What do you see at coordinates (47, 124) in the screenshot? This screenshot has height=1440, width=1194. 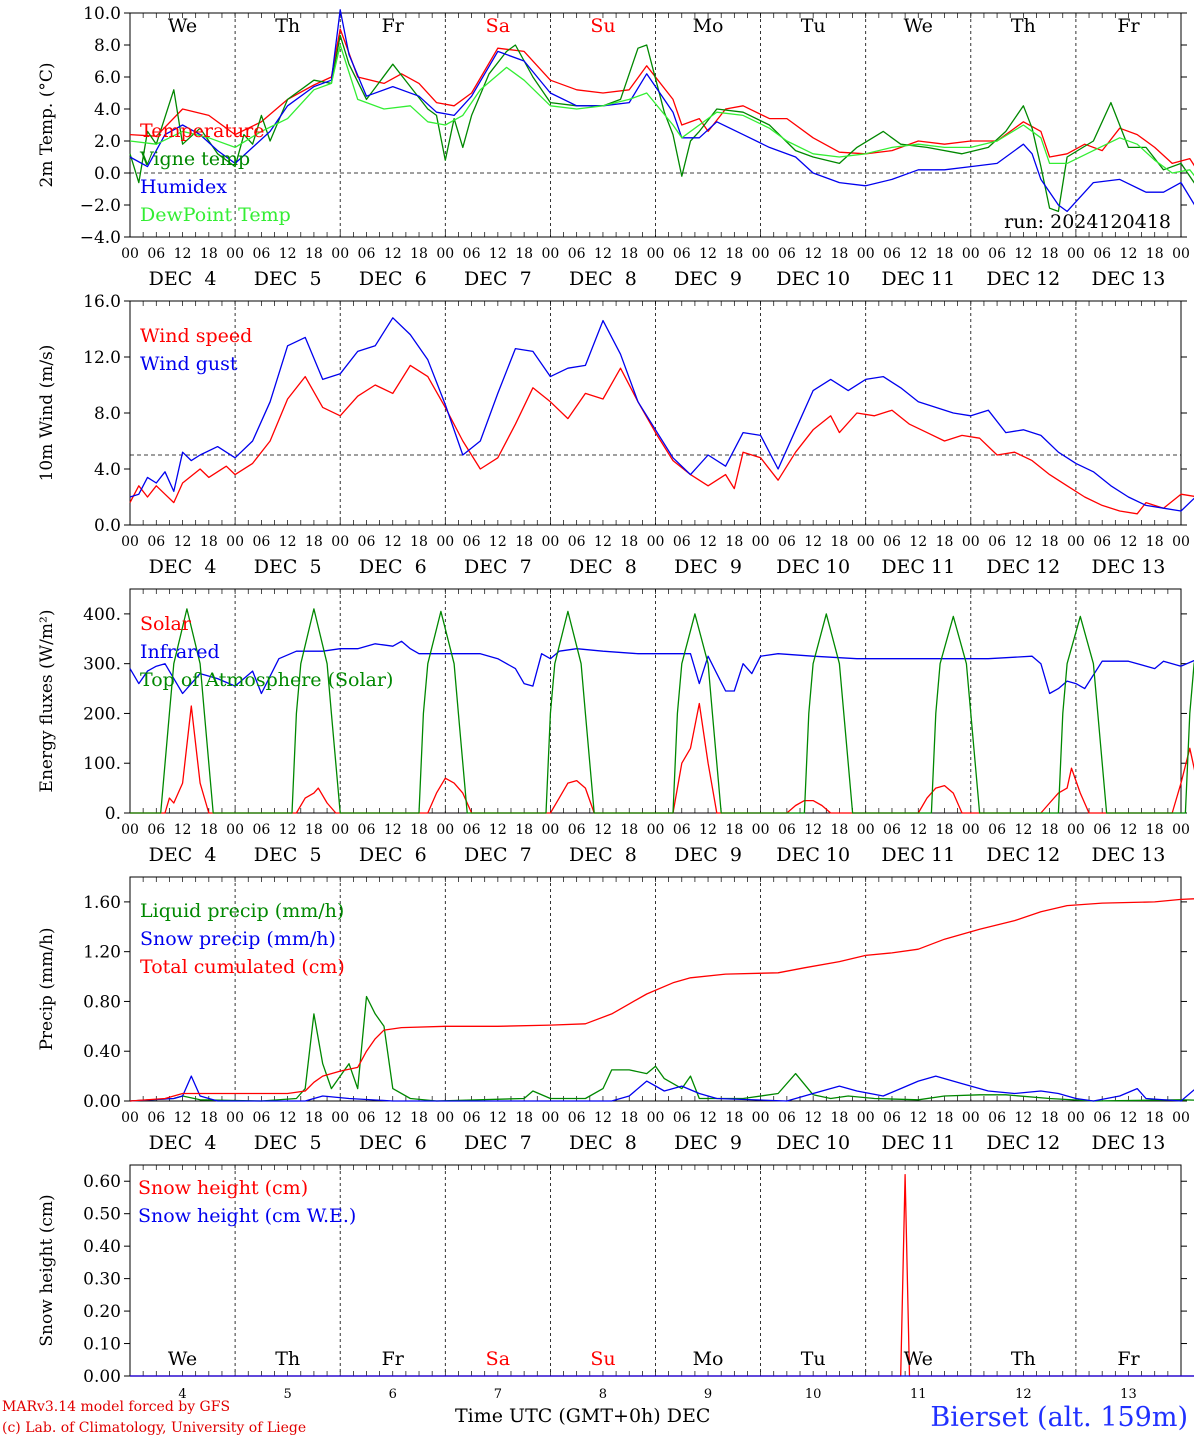 I see `y-axis-label: 2m Temp. (°C)` at bounding box center [47, 124].